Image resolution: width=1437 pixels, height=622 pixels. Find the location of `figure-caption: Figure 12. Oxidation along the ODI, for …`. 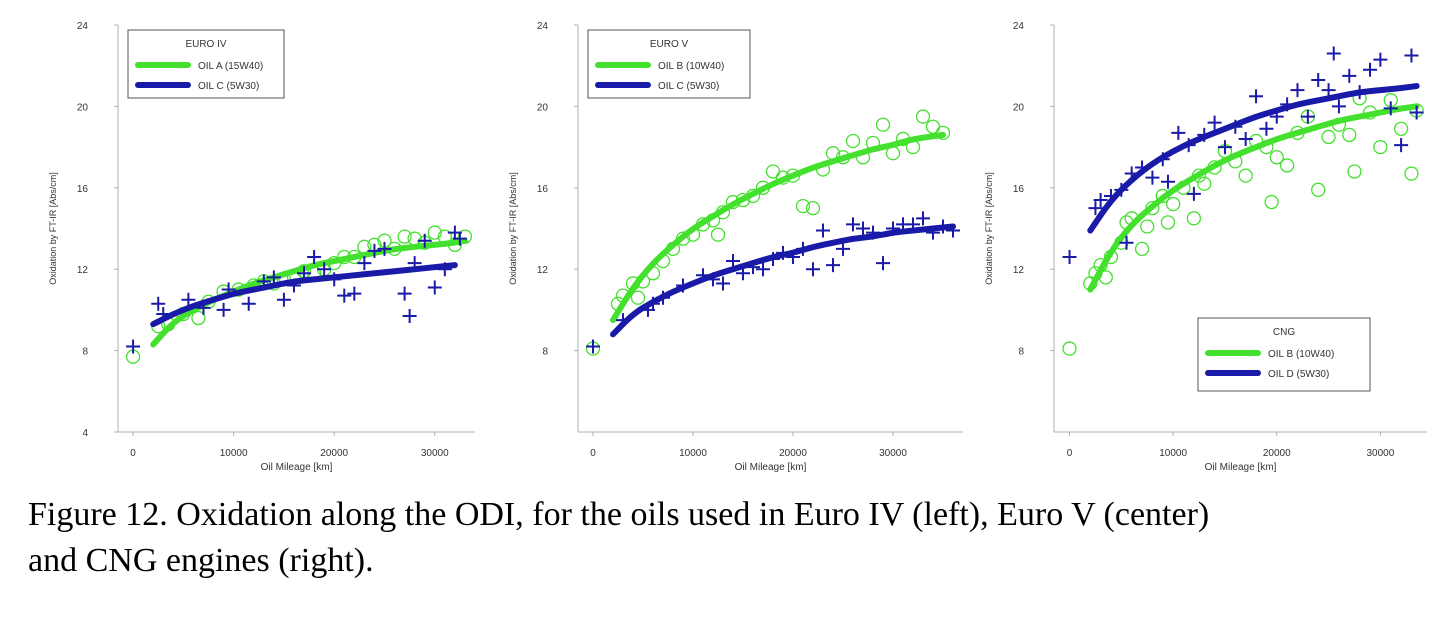

figure-caption: Figure 12. Oxidation along the ODI, for … is located at coordinates (723, 538).